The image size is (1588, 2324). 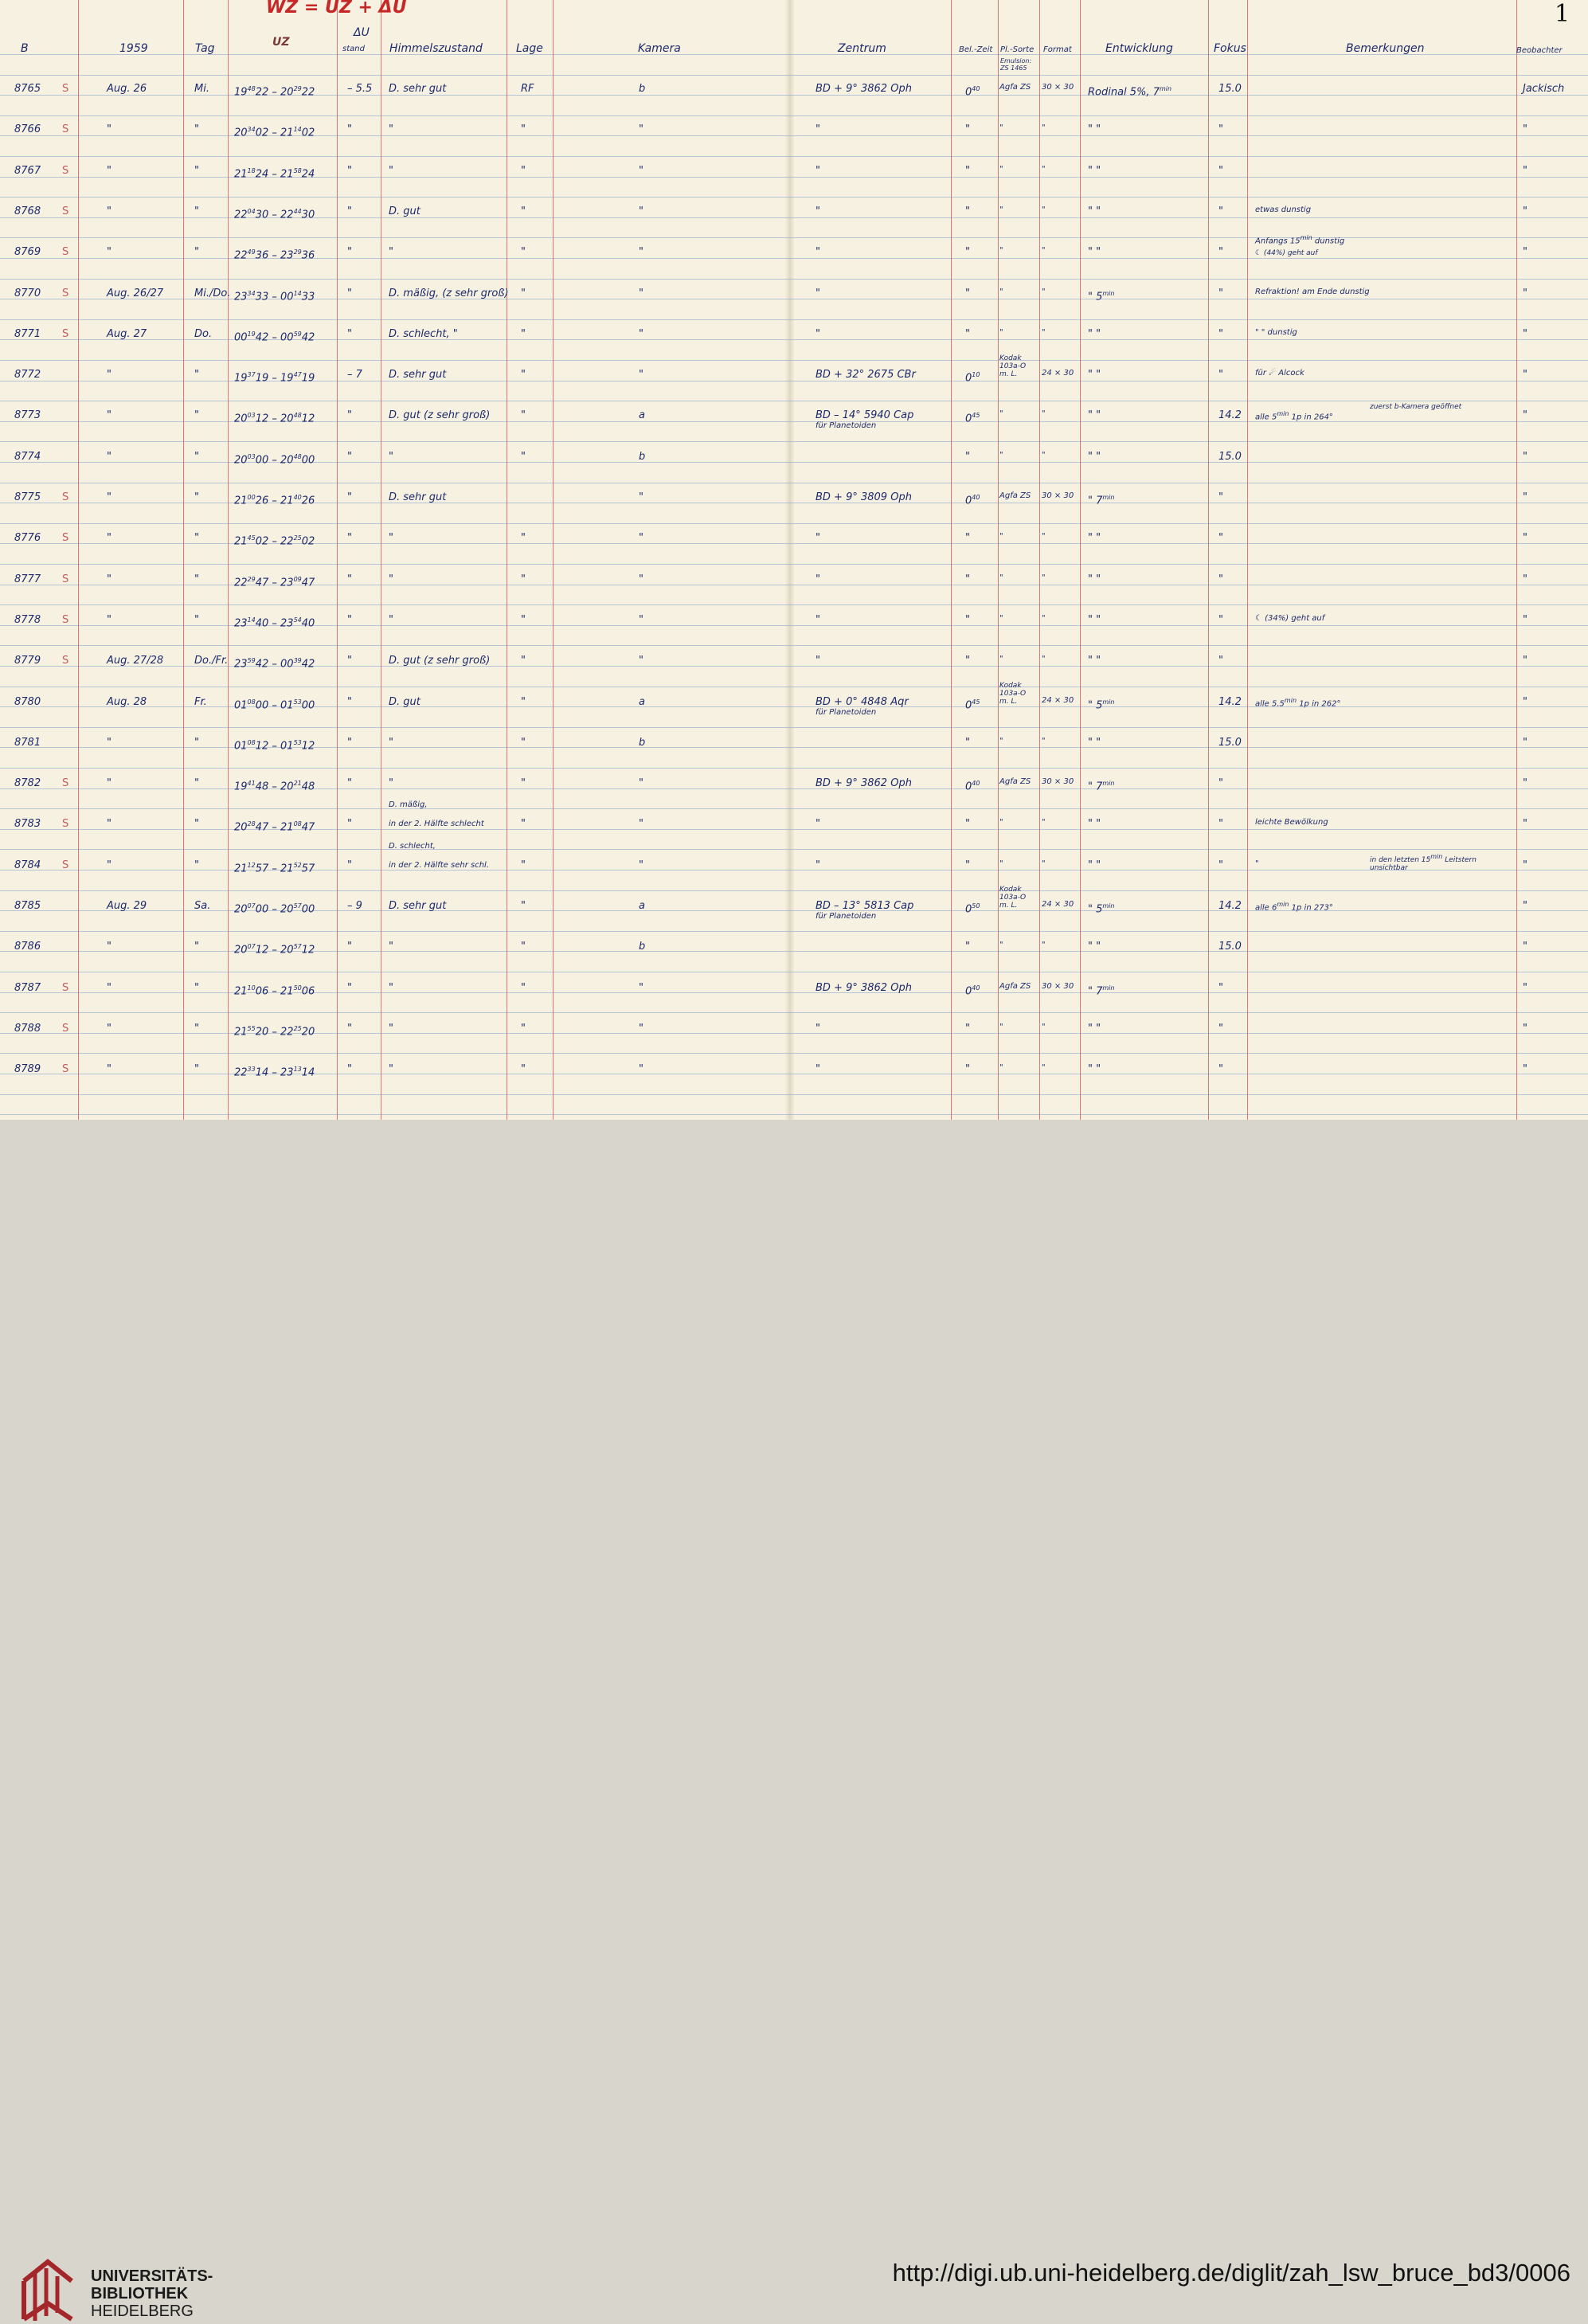 I want to click on cell-stand: – 7, so click(x=354, y=375).